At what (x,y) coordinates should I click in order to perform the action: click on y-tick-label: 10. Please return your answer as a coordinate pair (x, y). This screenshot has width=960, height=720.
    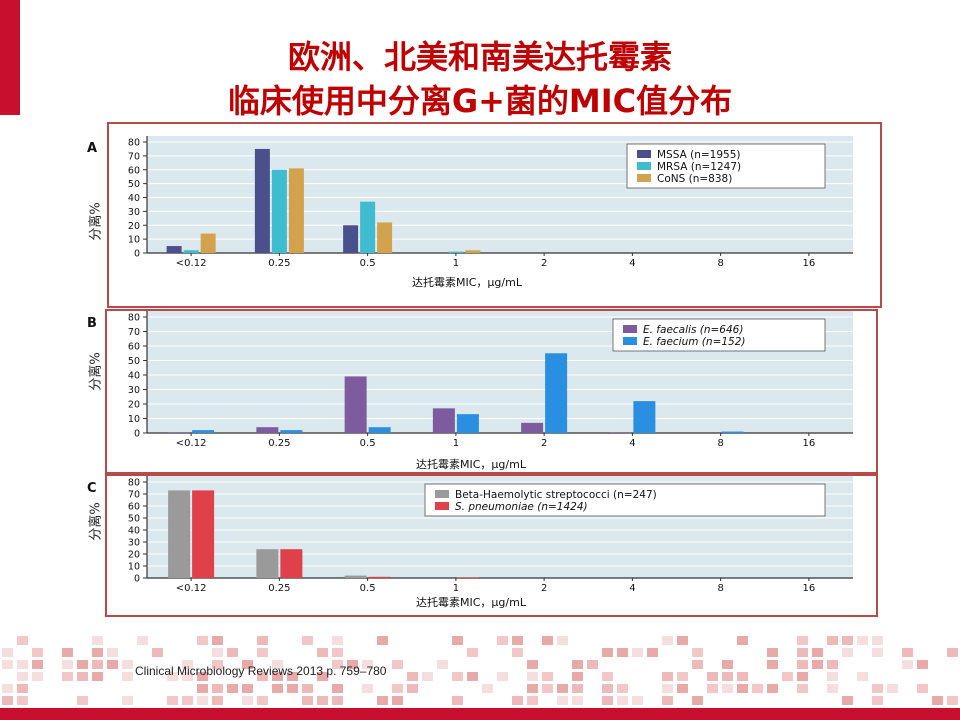
    Looking at the image, I should click on (134, 240).